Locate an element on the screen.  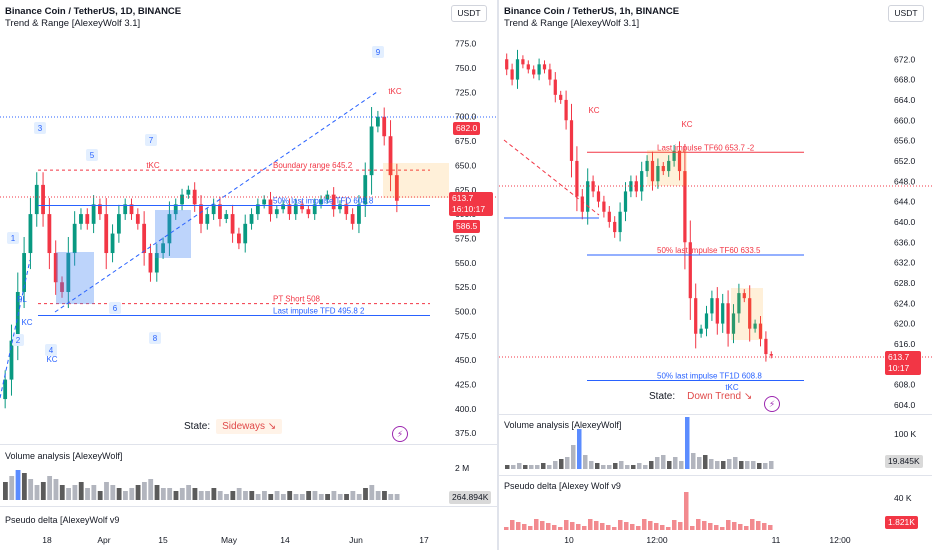
left-lightning-icon: ⚡ is located at coordinates (400, 434).